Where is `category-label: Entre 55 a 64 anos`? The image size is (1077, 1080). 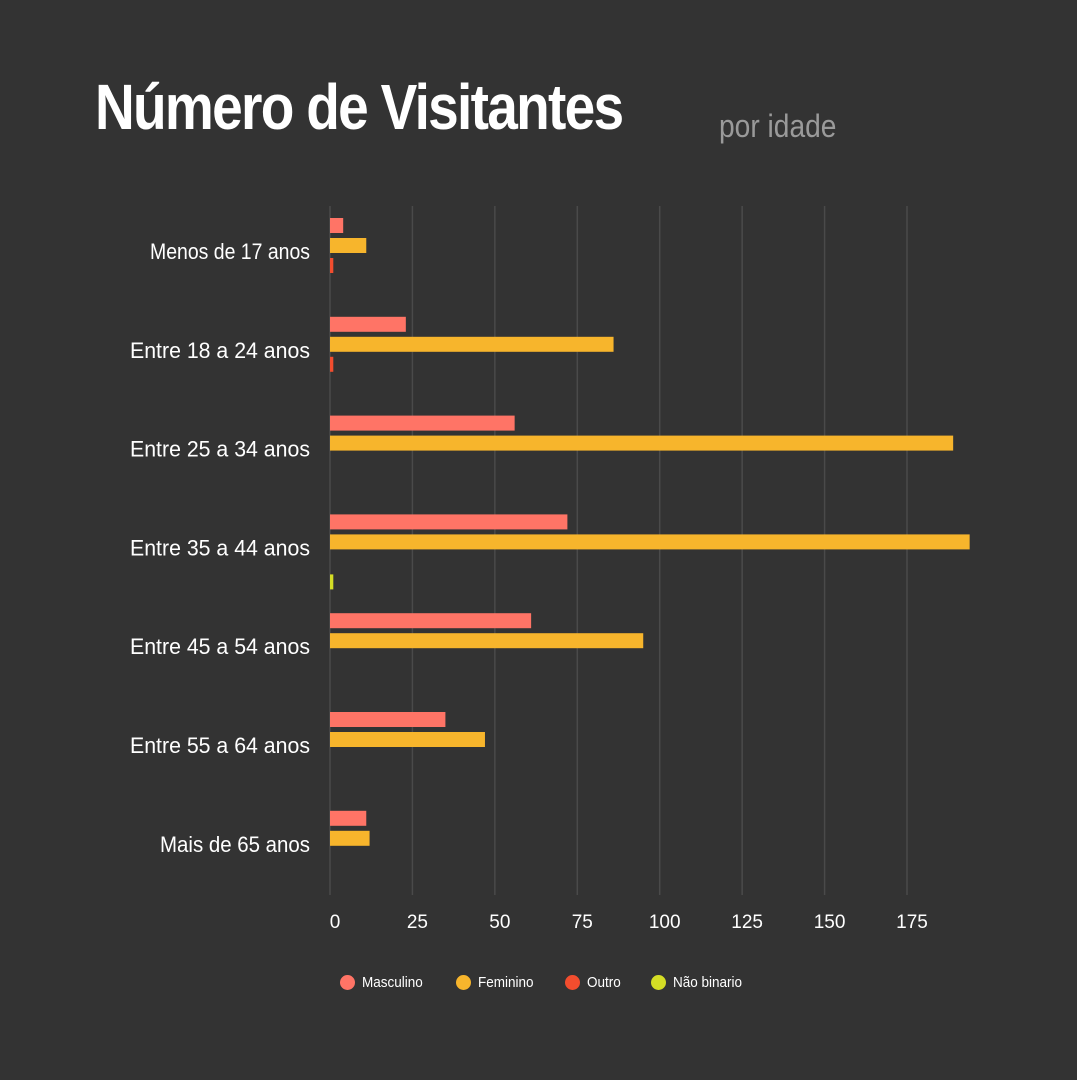 category-label: Entre 55 a 64 anos is located at coordinates (220, 745).